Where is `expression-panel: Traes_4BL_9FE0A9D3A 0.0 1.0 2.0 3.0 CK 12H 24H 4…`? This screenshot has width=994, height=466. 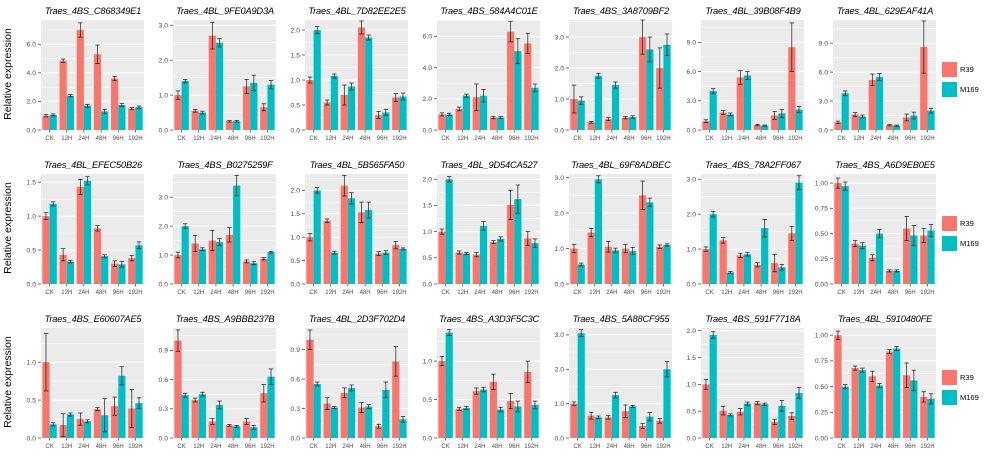
expression-panel: Traes_4BL_9FE0A9D3A 0.0 1.0 2.0 3.0 CK 12H 24H 4… is located at coordinates (214, 75).